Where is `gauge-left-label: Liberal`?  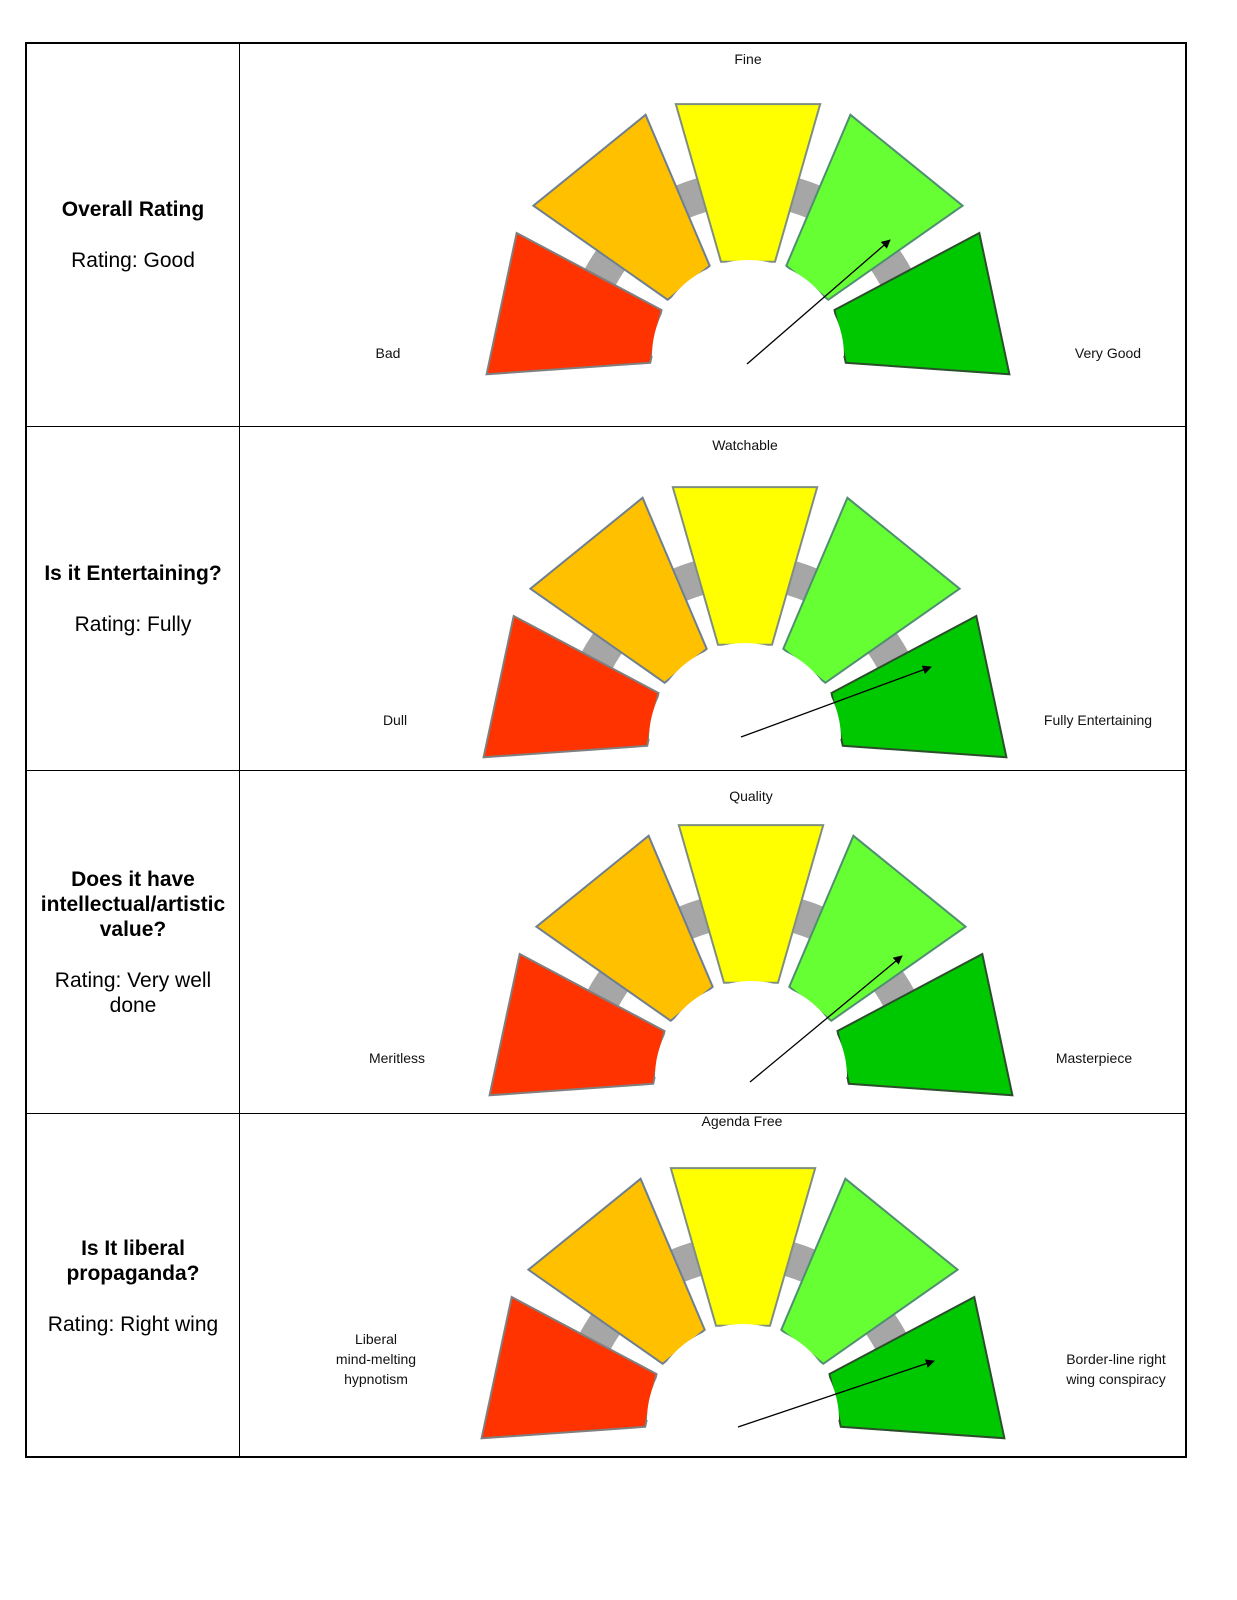 gauge-left-label: Liberal is located at coordinates (376, 1339).